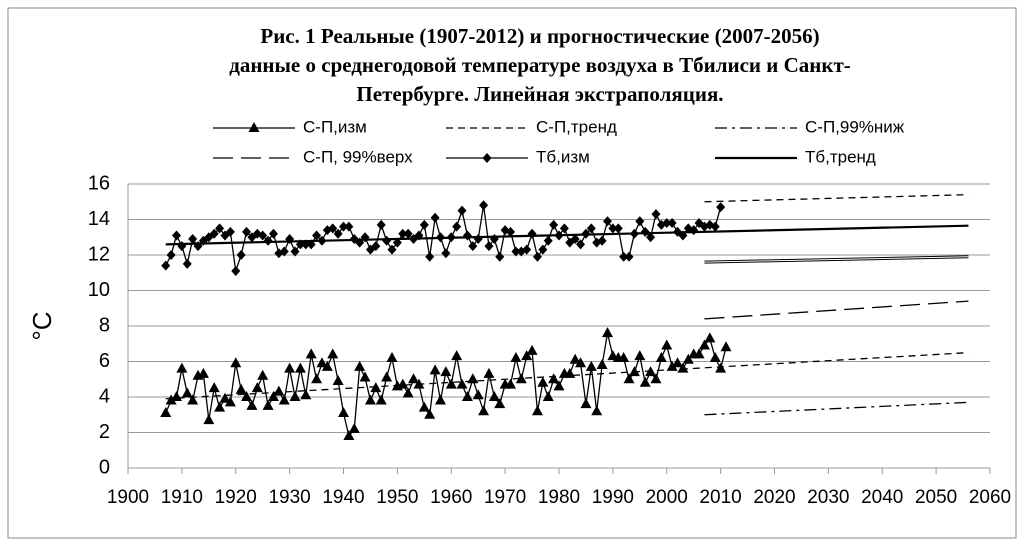 Image resolution: width=1025 pixels, height=552 pixels. What do you see at coordinates (343, 497) in the screenshot?
I see `x-tick-label: 1940` at bounding box center [343, 497].